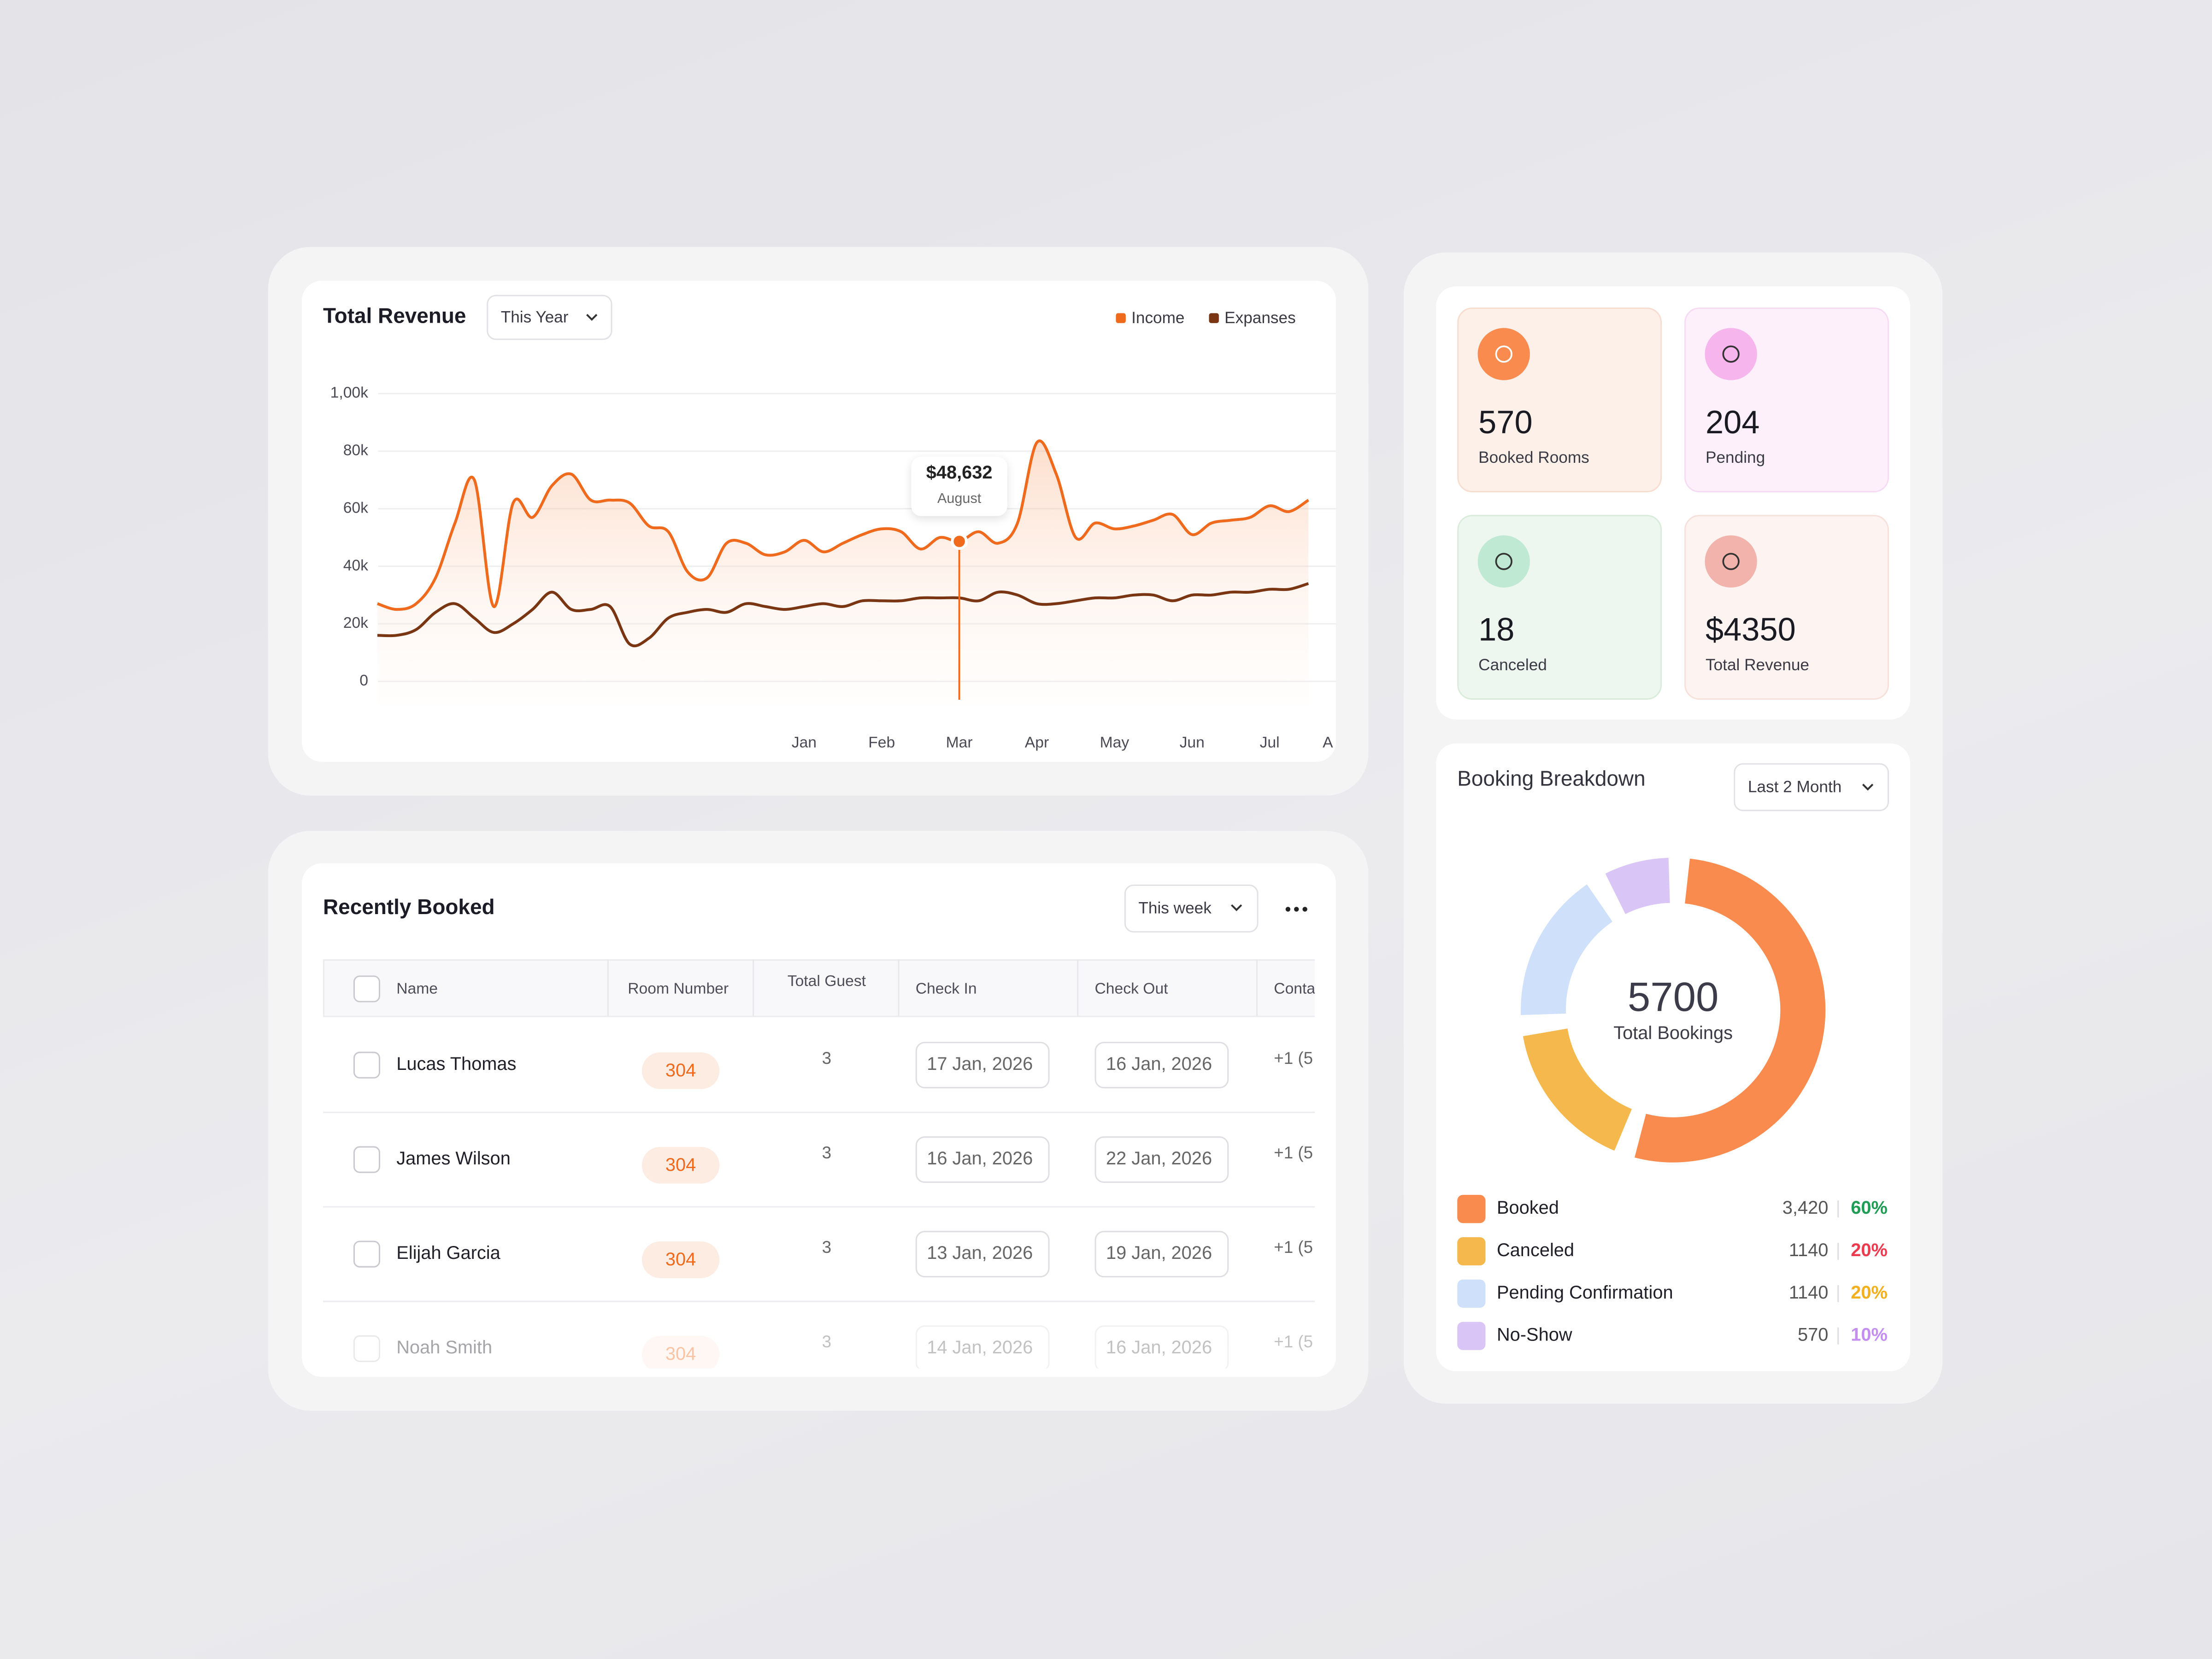  I want to click on highlight-point, so click(959, 541).